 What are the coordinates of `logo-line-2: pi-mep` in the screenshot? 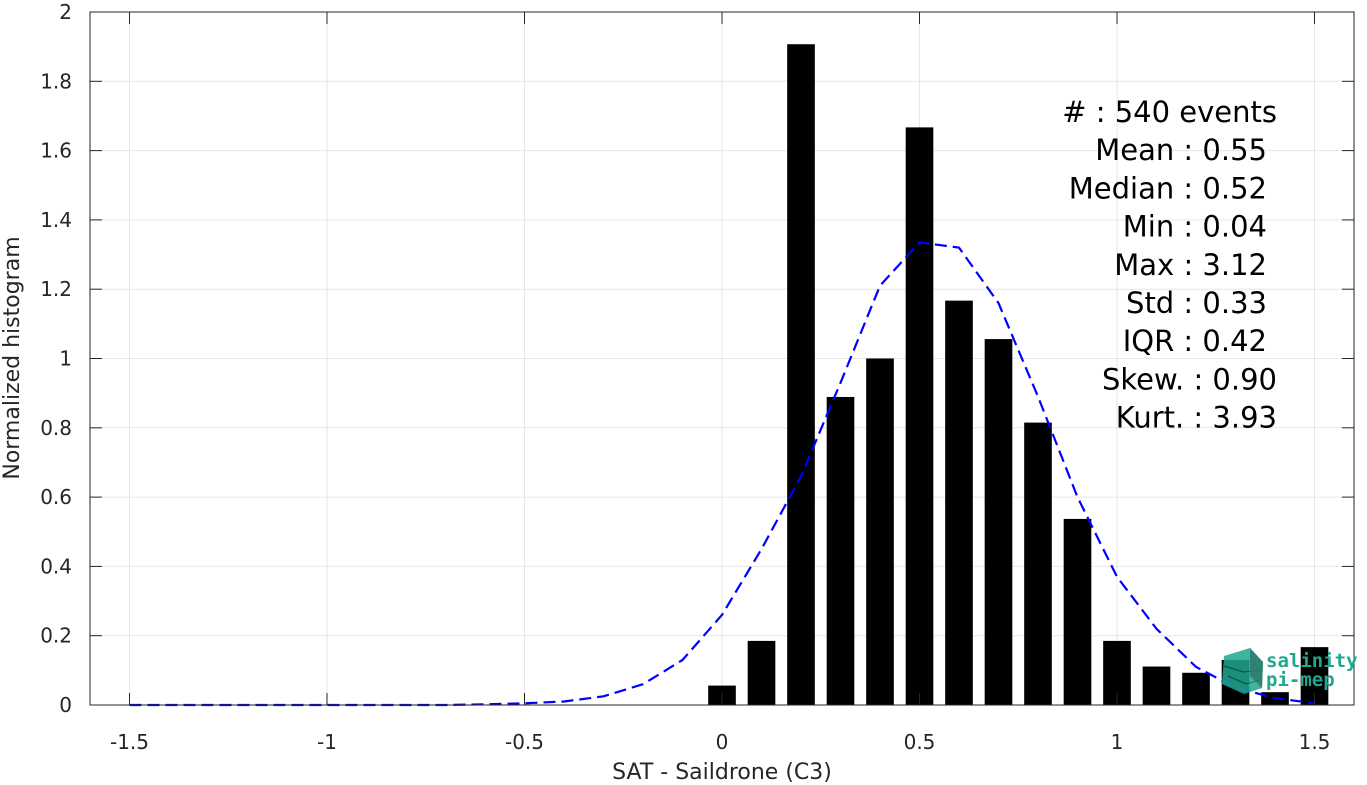 It's located at (1300, 680).